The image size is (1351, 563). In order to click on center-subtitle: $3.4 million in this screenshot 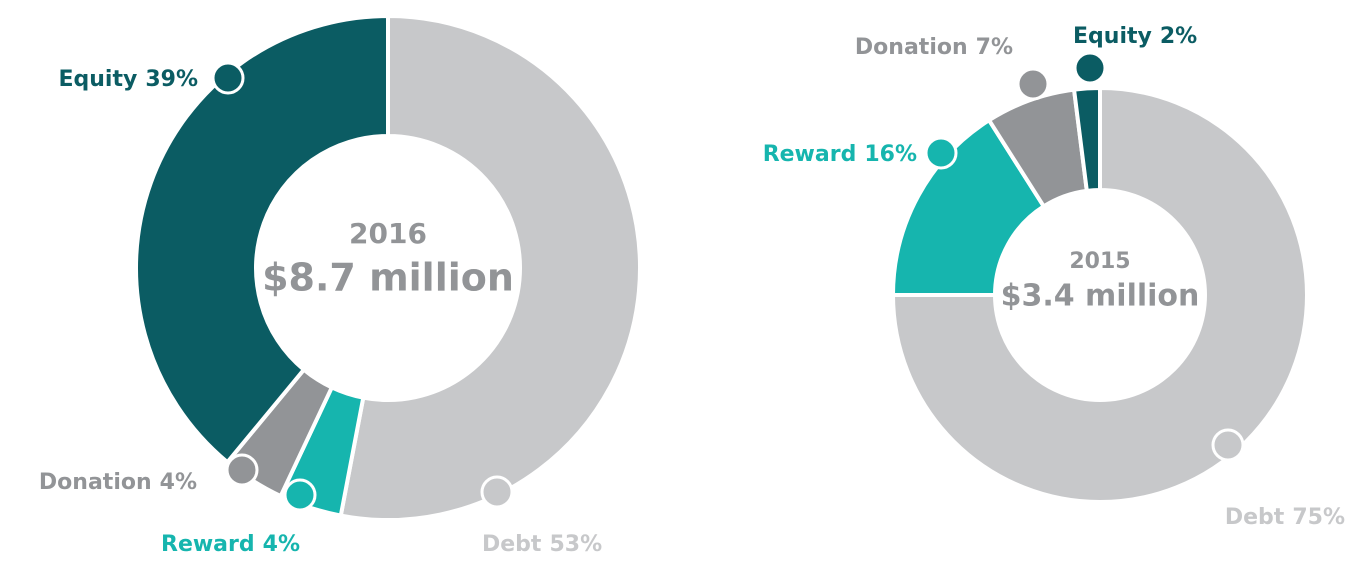, I will do `click(1100, 296)`.